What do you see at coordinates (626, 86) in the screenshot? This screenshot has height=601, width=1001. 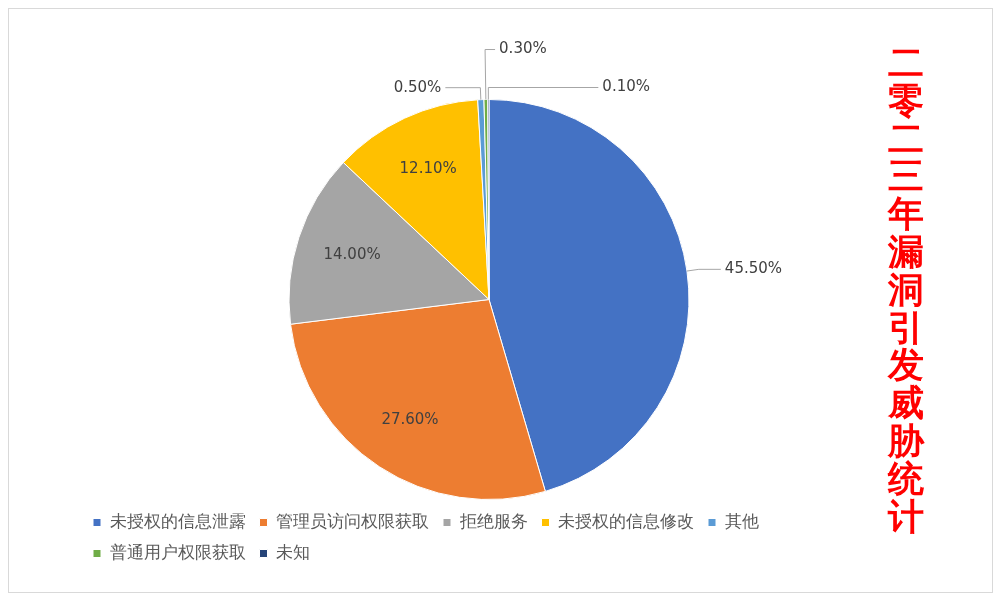 I see `data-label: 0.10%` at bounding box center [626, 86].